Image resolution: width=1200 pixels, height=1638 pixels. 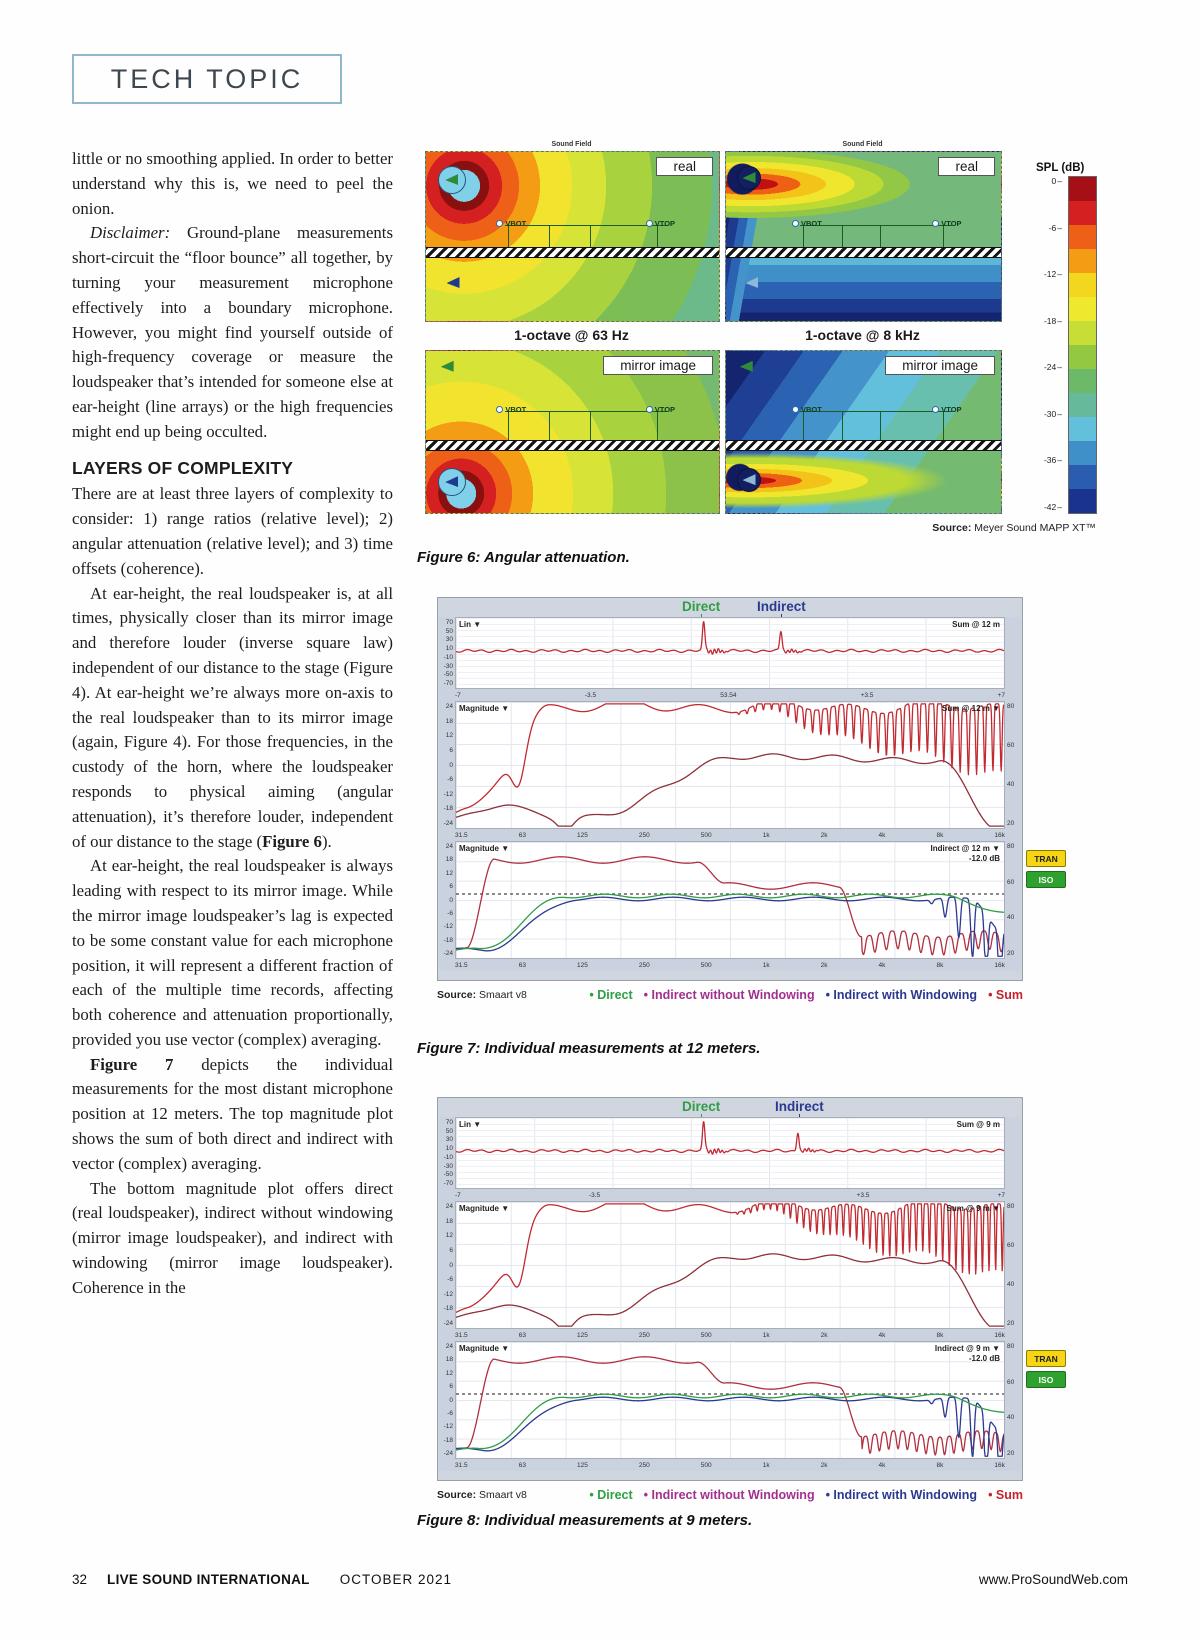 I want to click on mirror-loudspeaker-icon, so click(x=451, y=481).